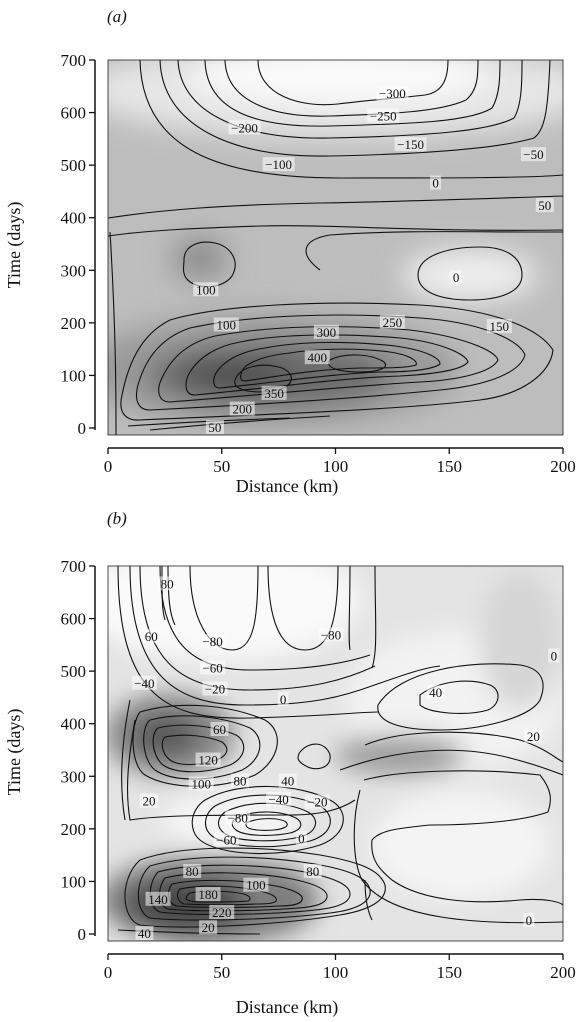  What do you see at coordinates (74, 165) in the screenshot?
I see `y-tick-label: 500` at bounding box center [74, 165].